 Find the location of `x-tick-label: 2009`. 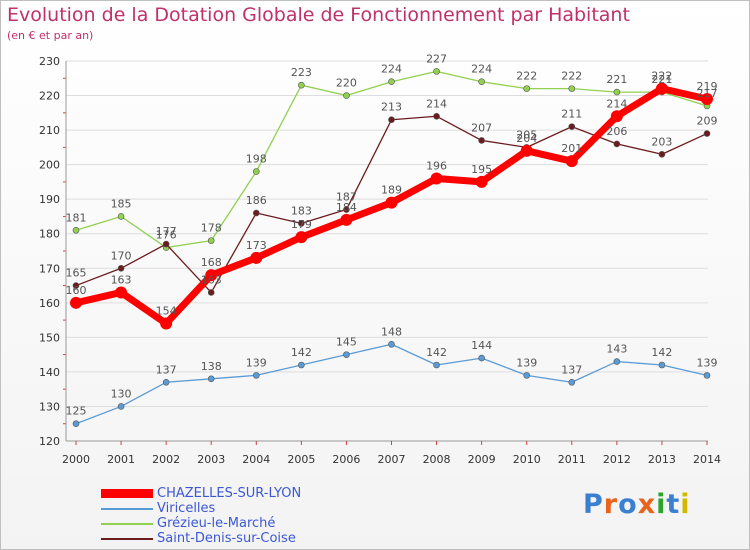

x-tick-label: 2009 is located at coordinates (482, 459).